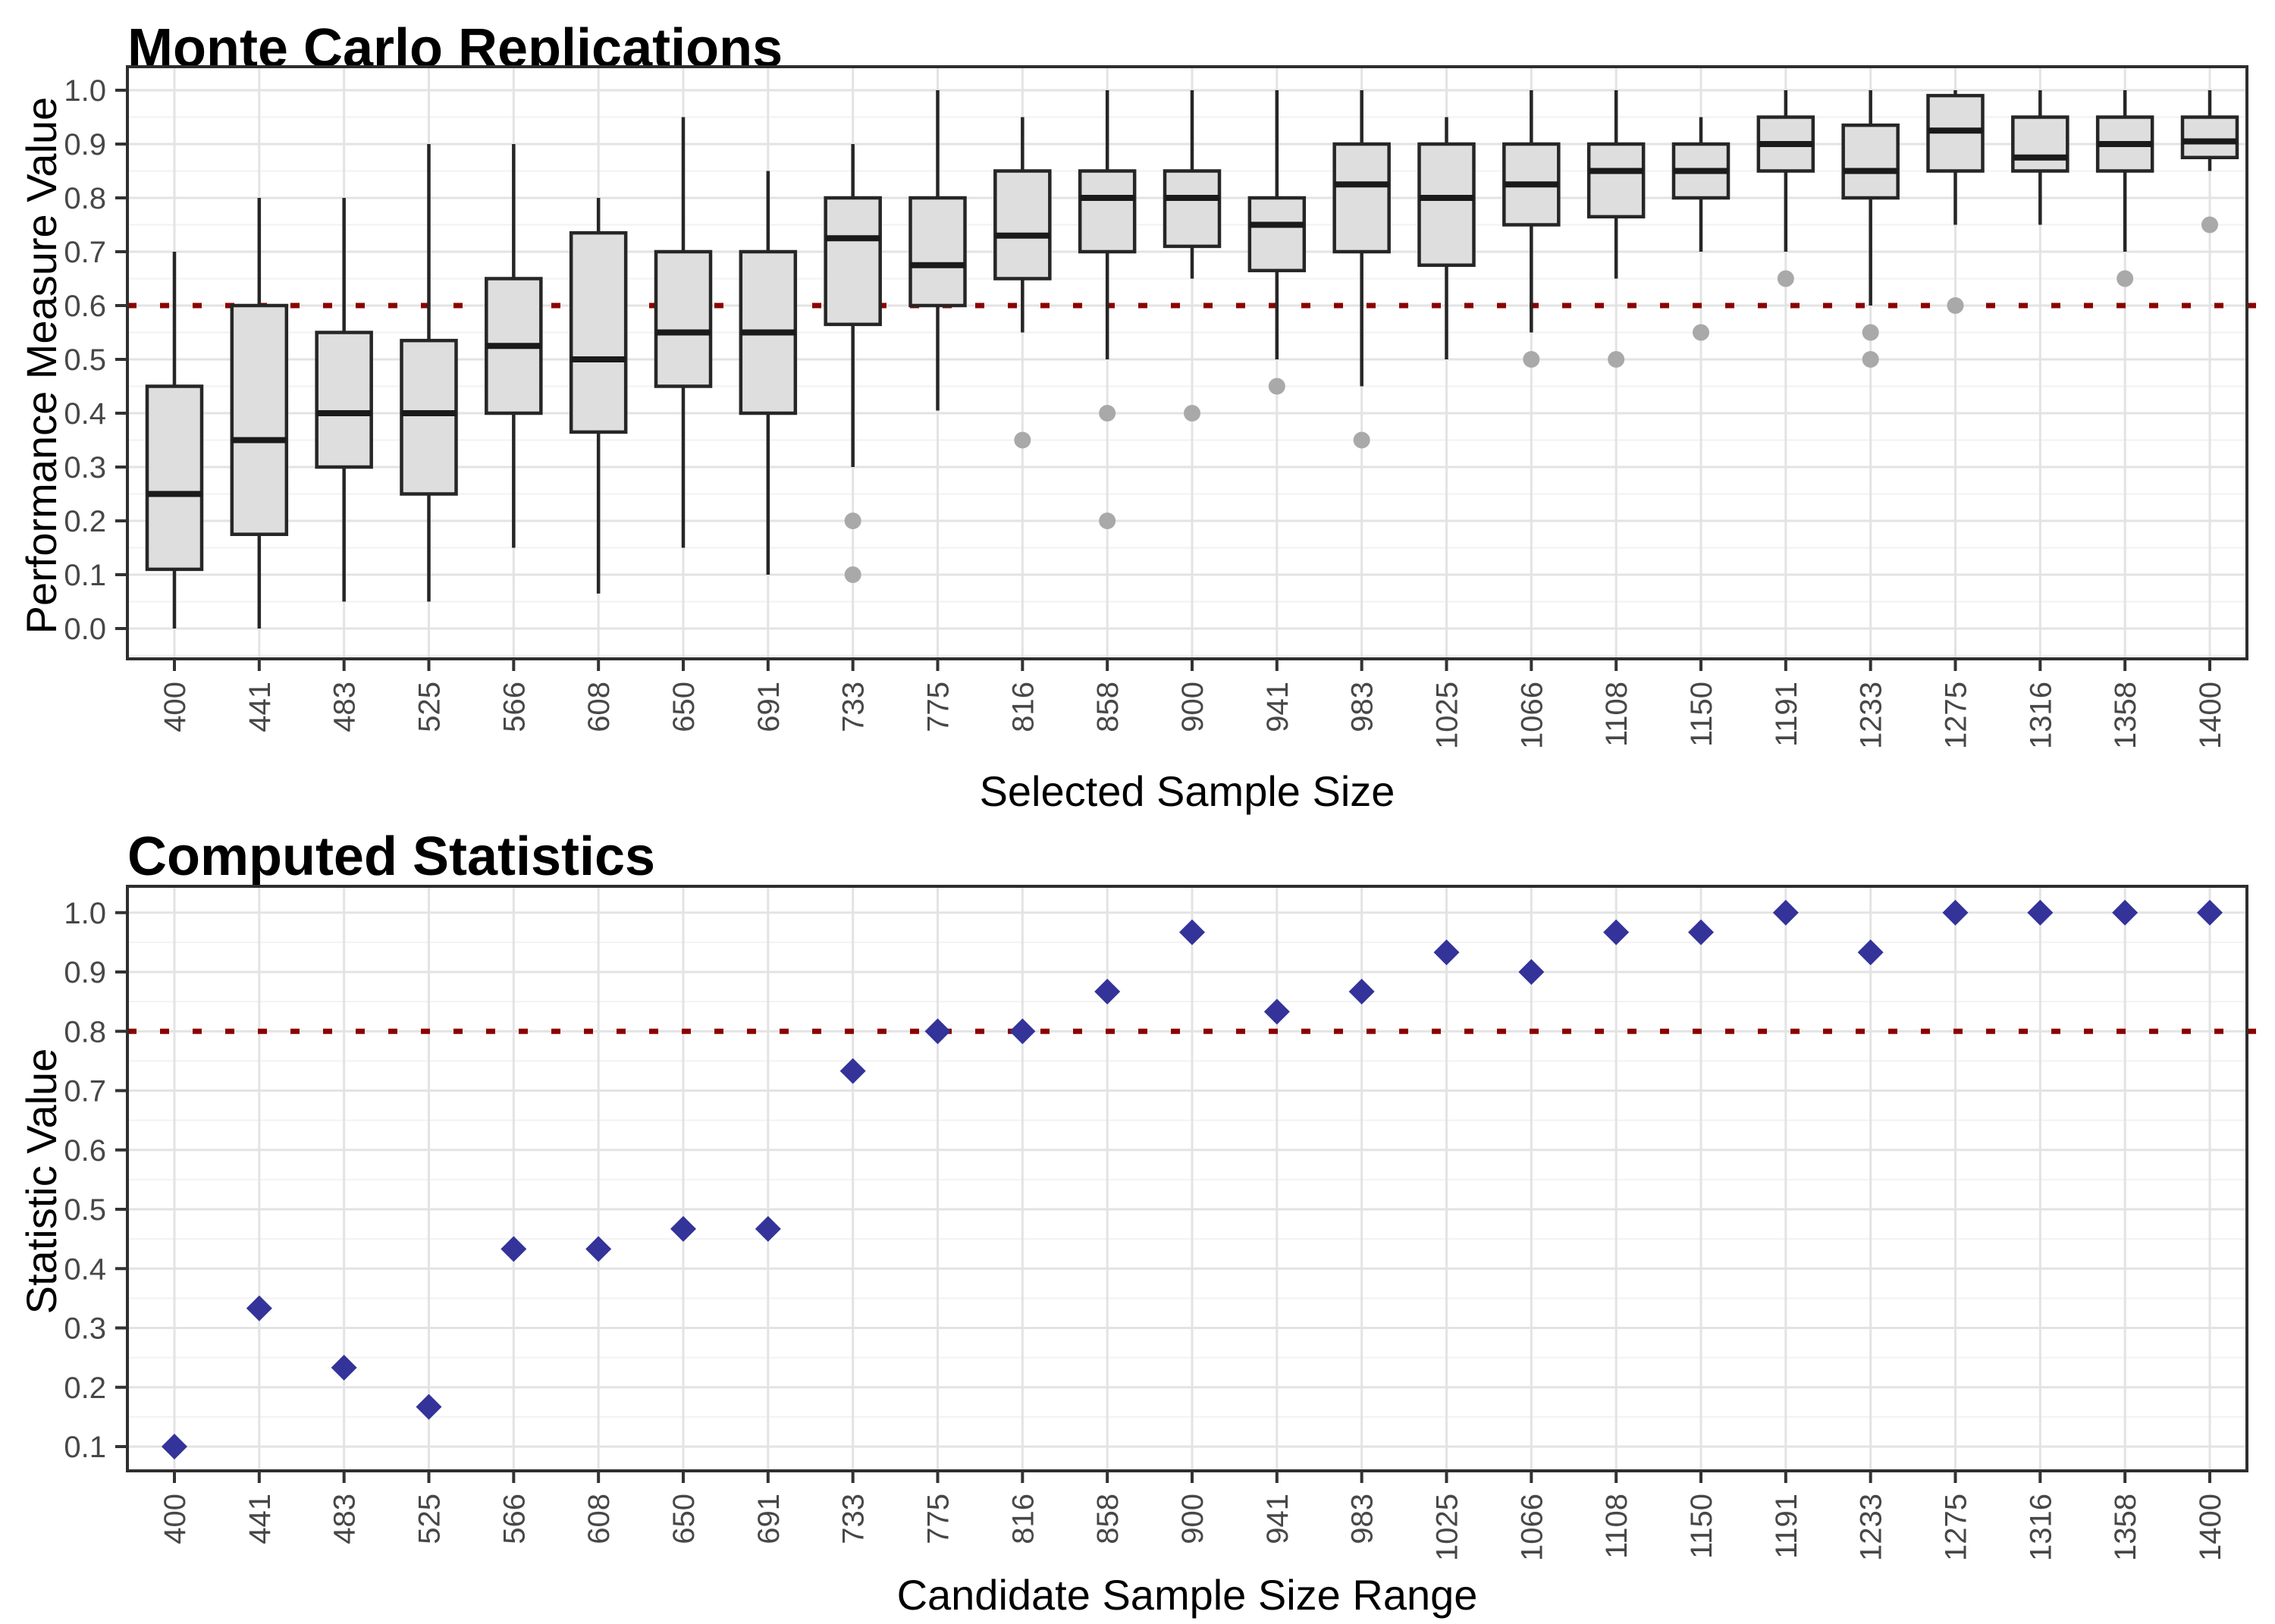  Describe the element at coordinates (85, 1447) in the screenshot. I see `y-tick-label: 0.1` at that location.